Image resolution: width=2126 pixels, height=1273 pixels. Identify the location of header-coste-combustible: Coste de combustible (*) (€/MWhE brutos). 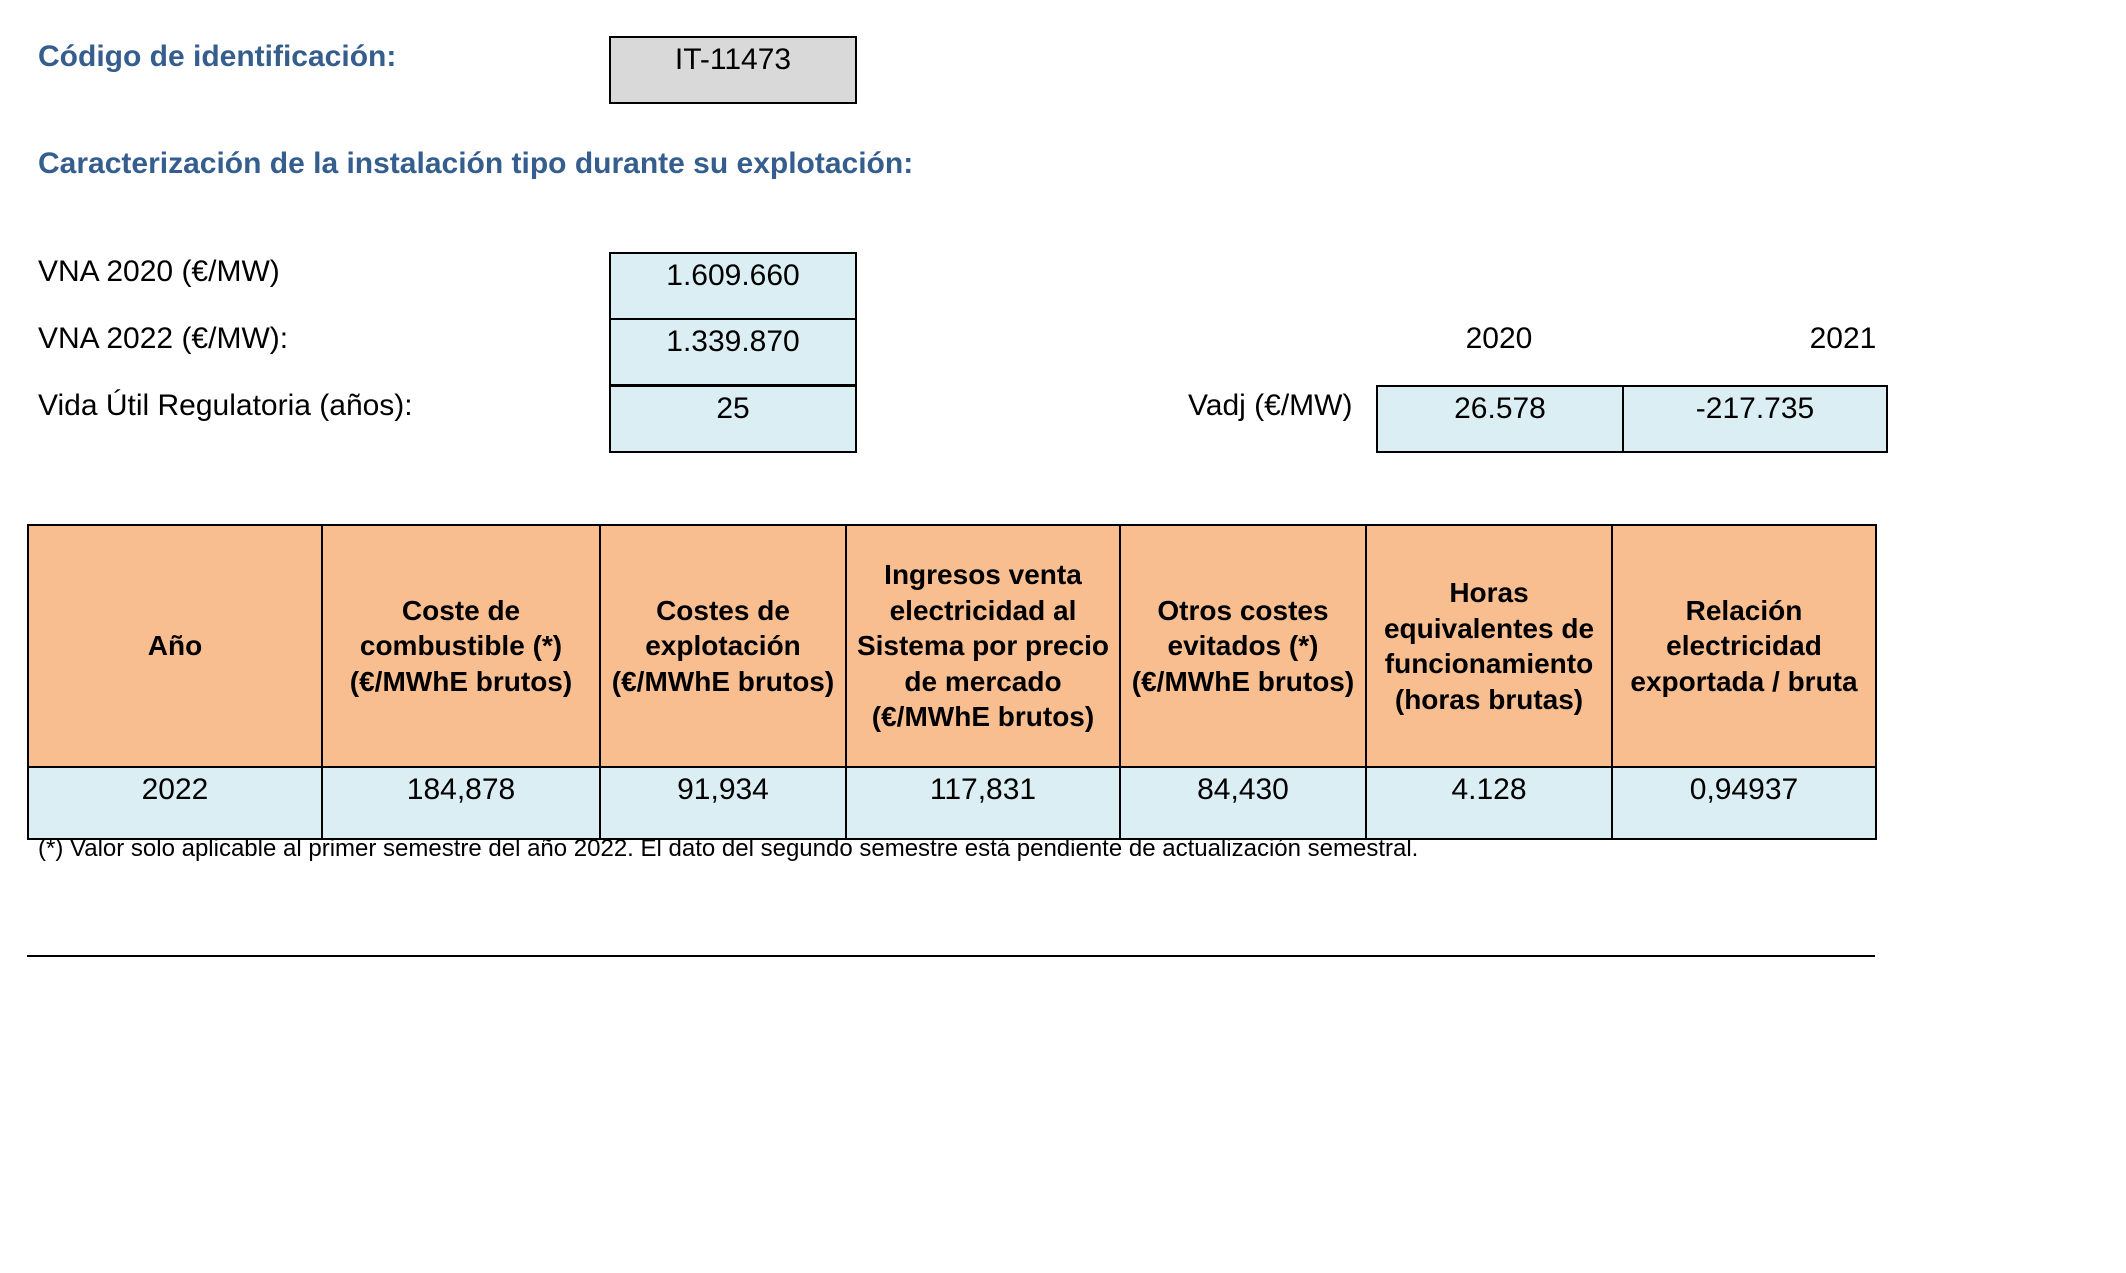
(461, 646).